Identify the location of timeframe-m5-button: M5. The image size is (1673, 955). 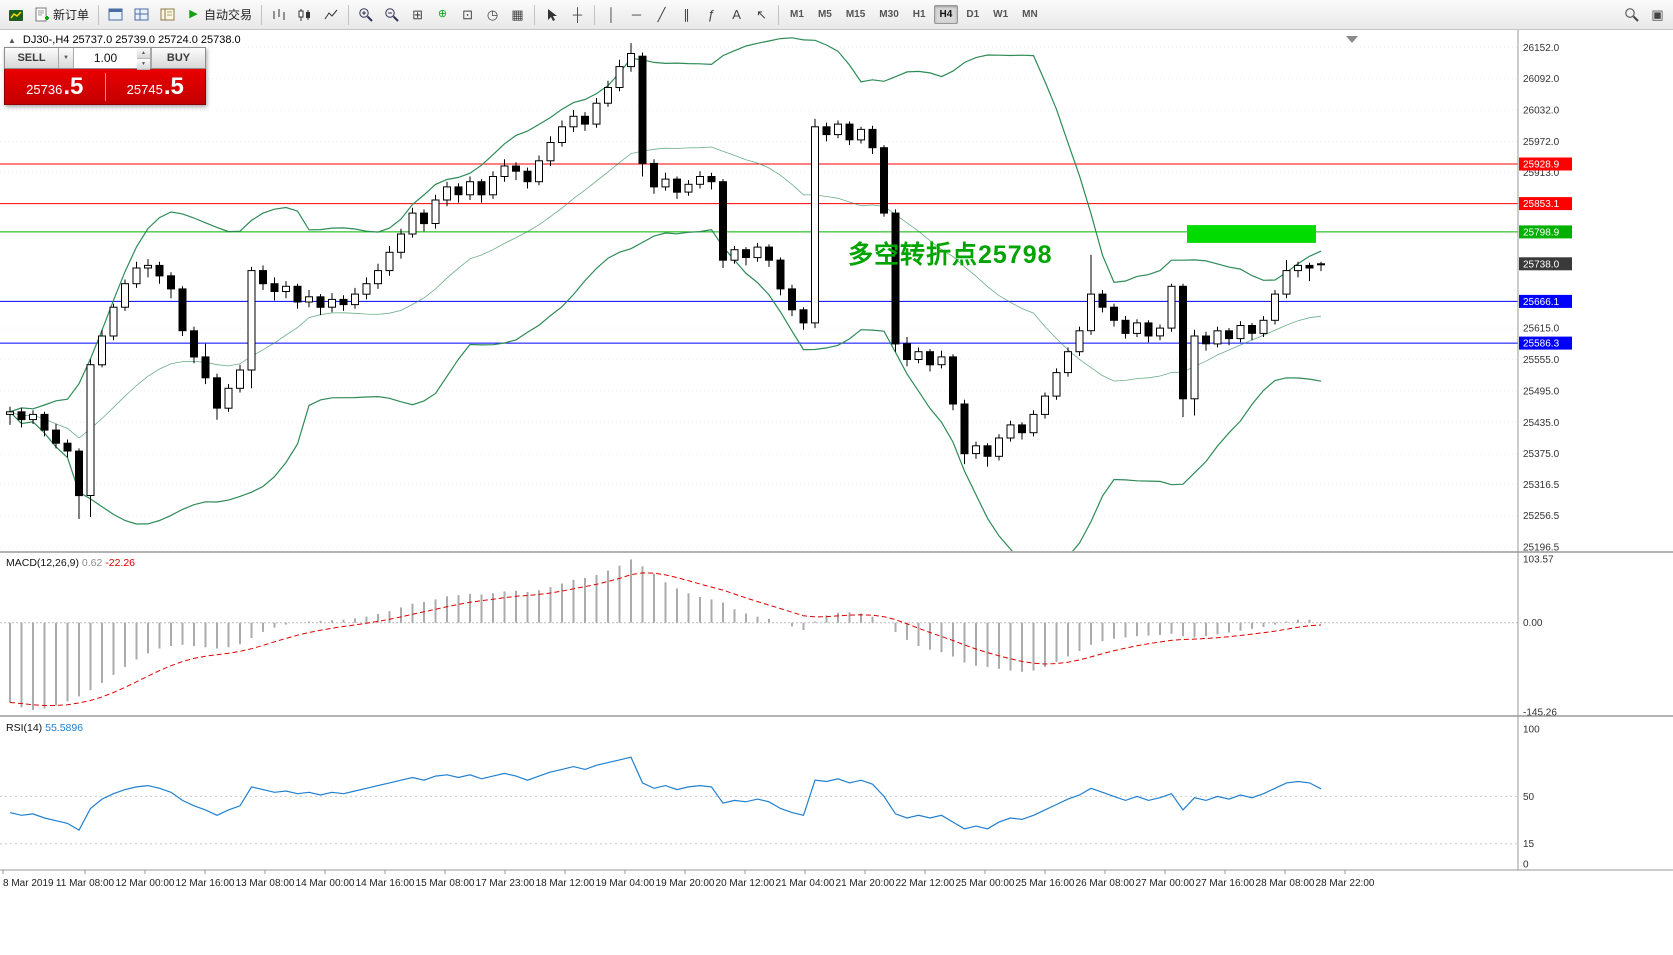
(825, 14).